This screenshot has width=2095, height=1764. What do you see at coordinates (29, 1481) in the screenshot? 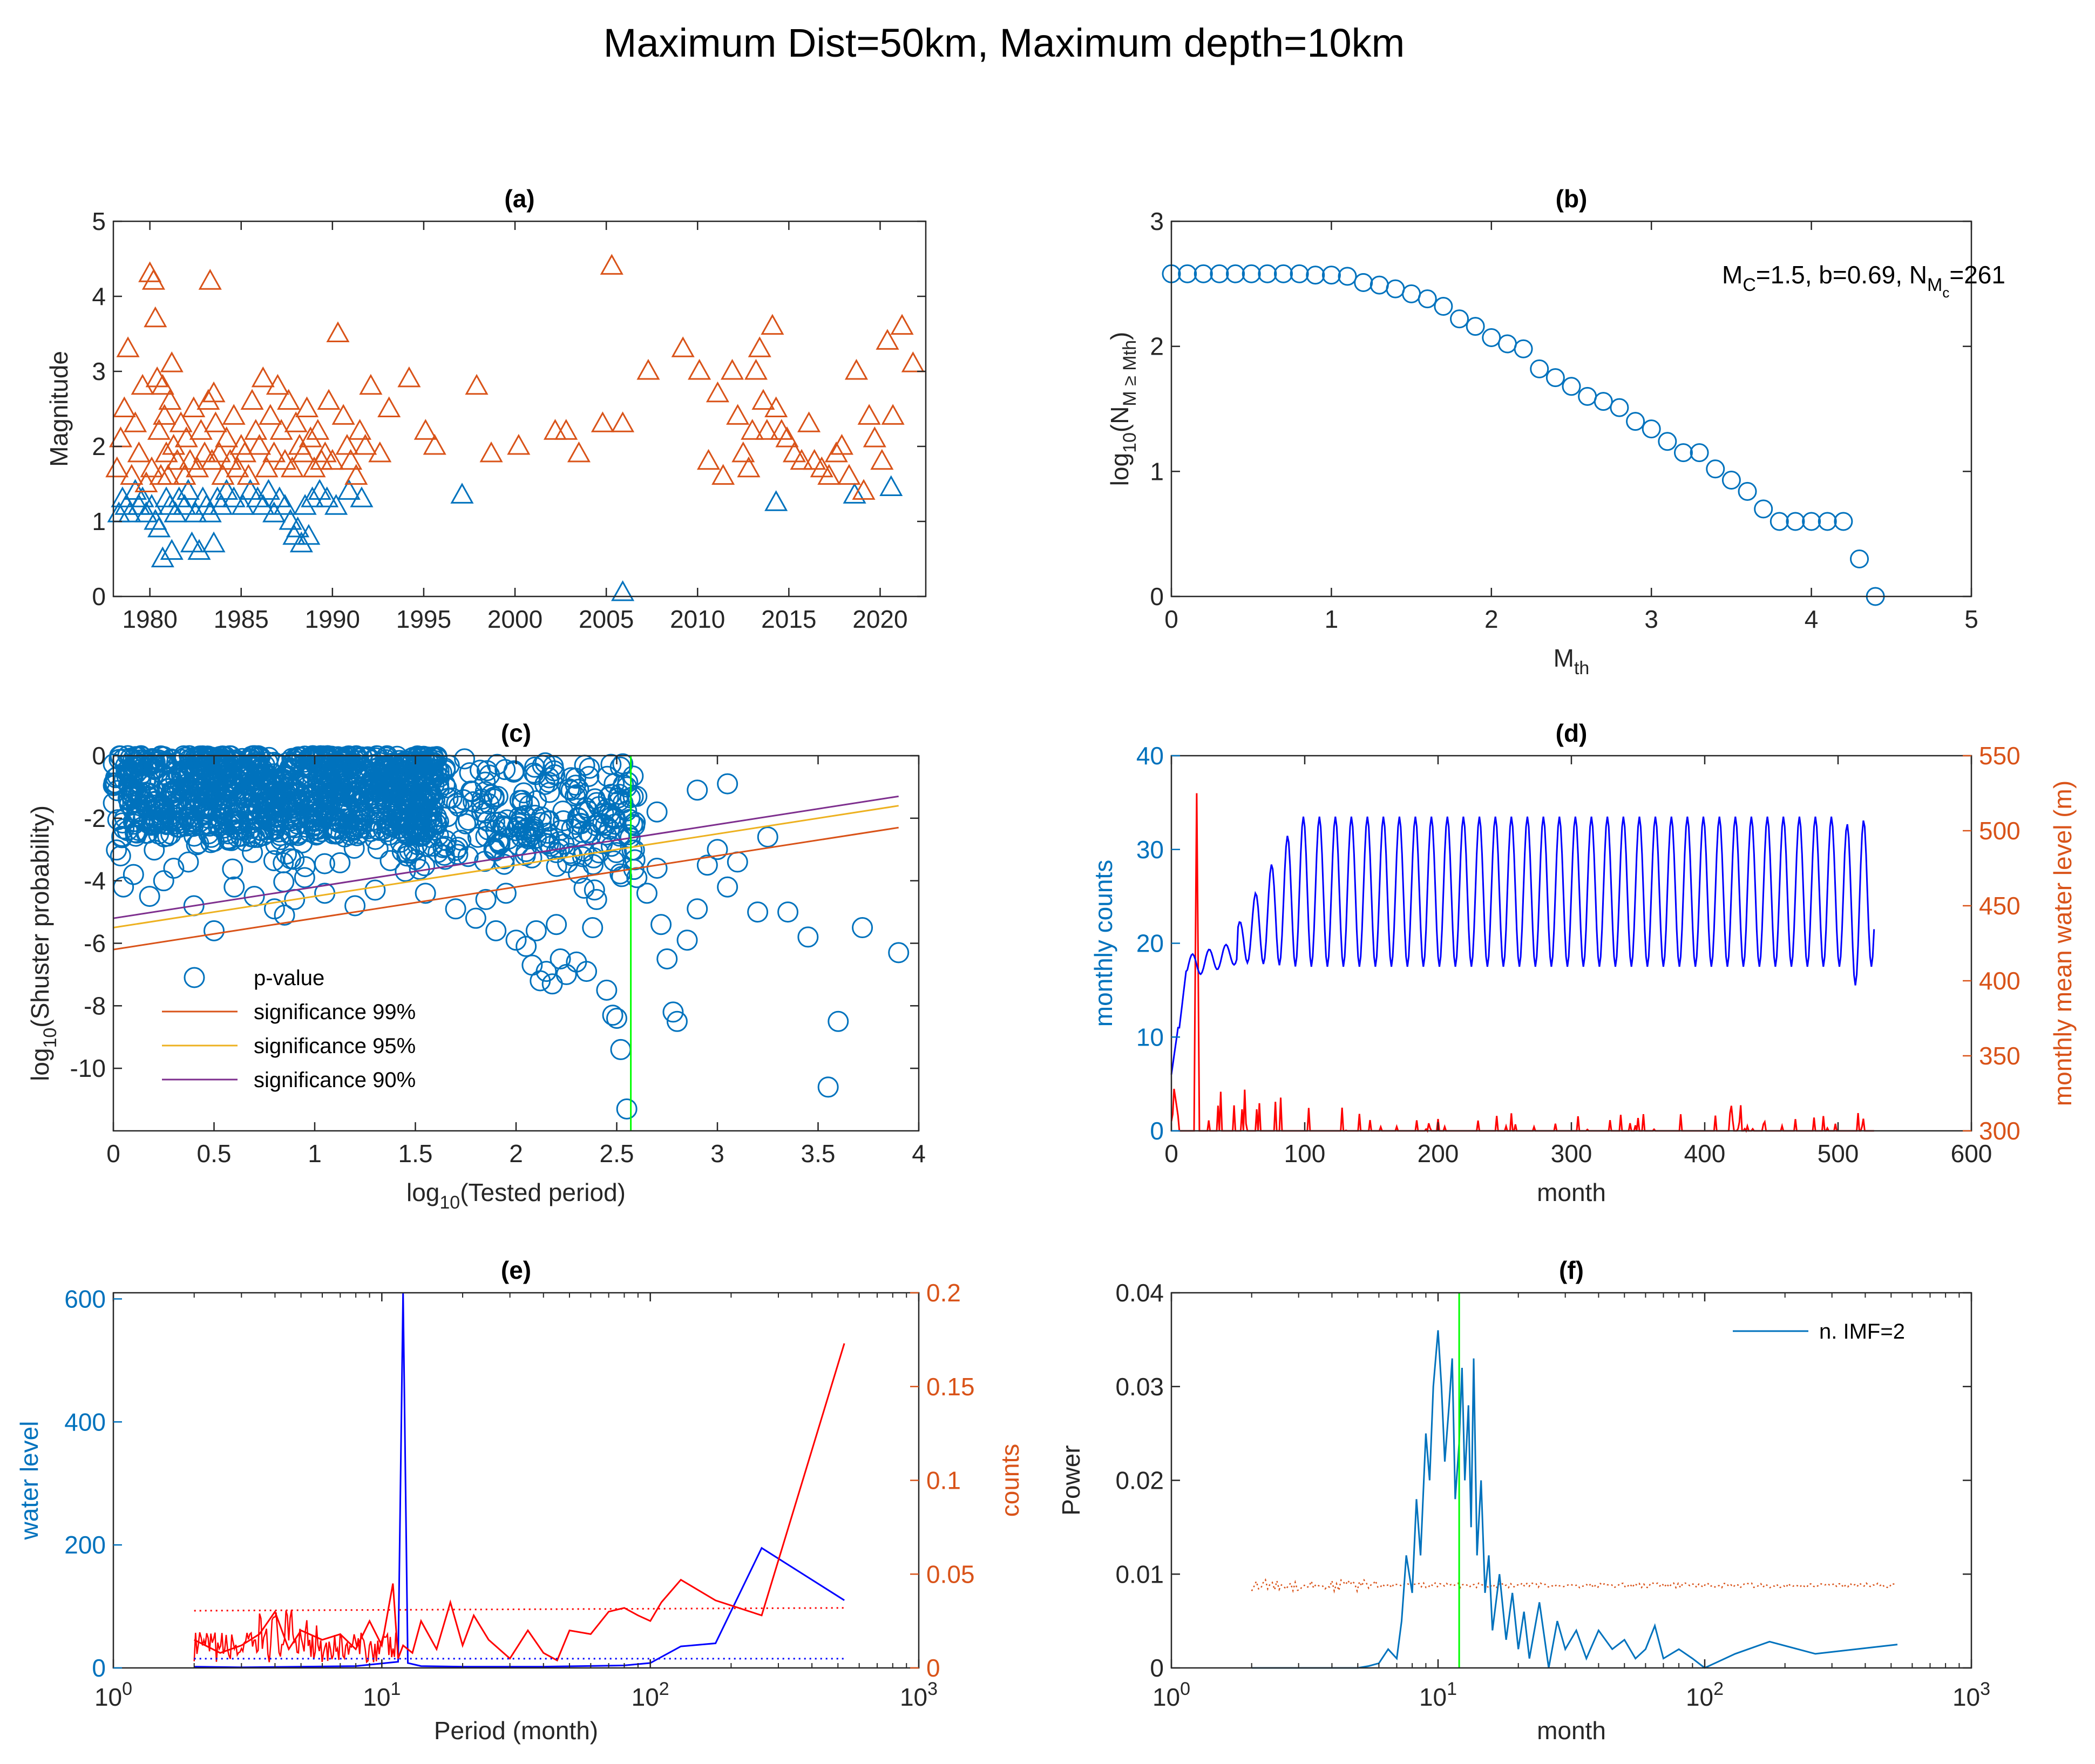
I see `y-axis-label-left: water level` at bounding box center [29, 1481].